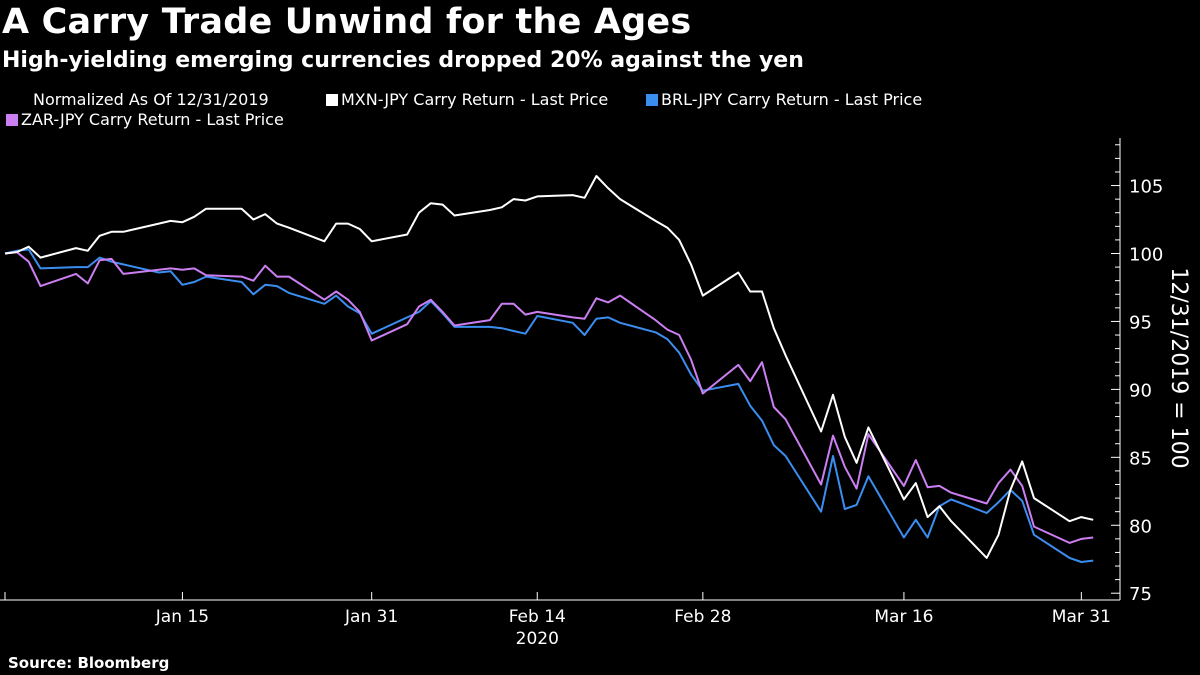 Image resolution: width=1200 pixels, height=675 pixels. I want to click on x-axis: Jan 15 Jan 31 Feb 14 Feb 28 Mar 16 Mar 31 2020, so click(560, 620).